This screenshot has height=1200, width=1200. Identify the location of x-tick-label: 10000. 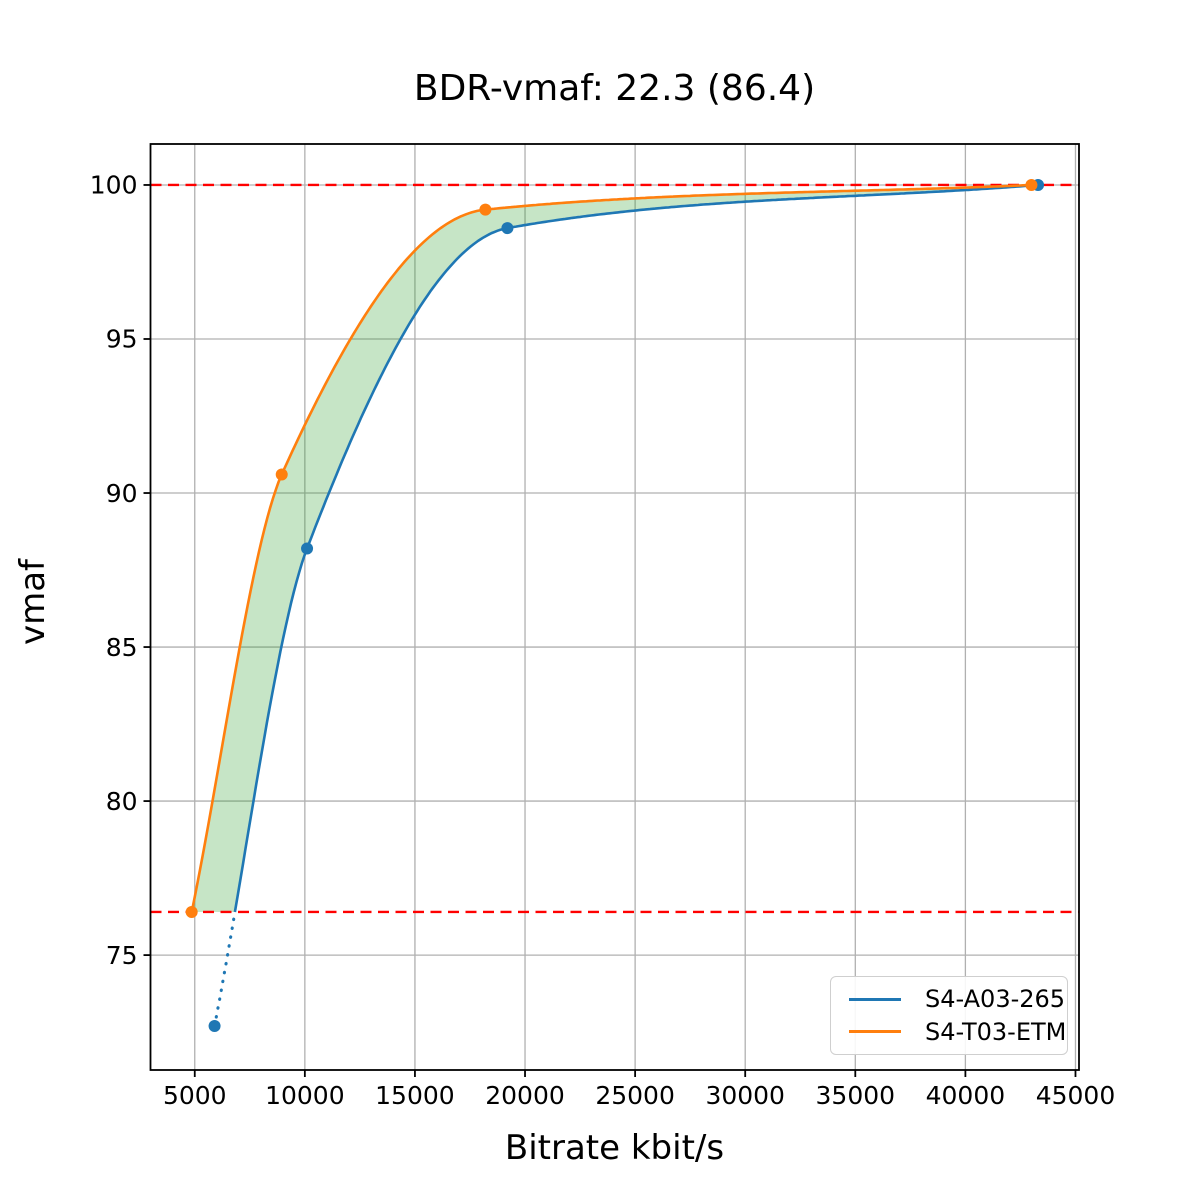
(305, 1095).